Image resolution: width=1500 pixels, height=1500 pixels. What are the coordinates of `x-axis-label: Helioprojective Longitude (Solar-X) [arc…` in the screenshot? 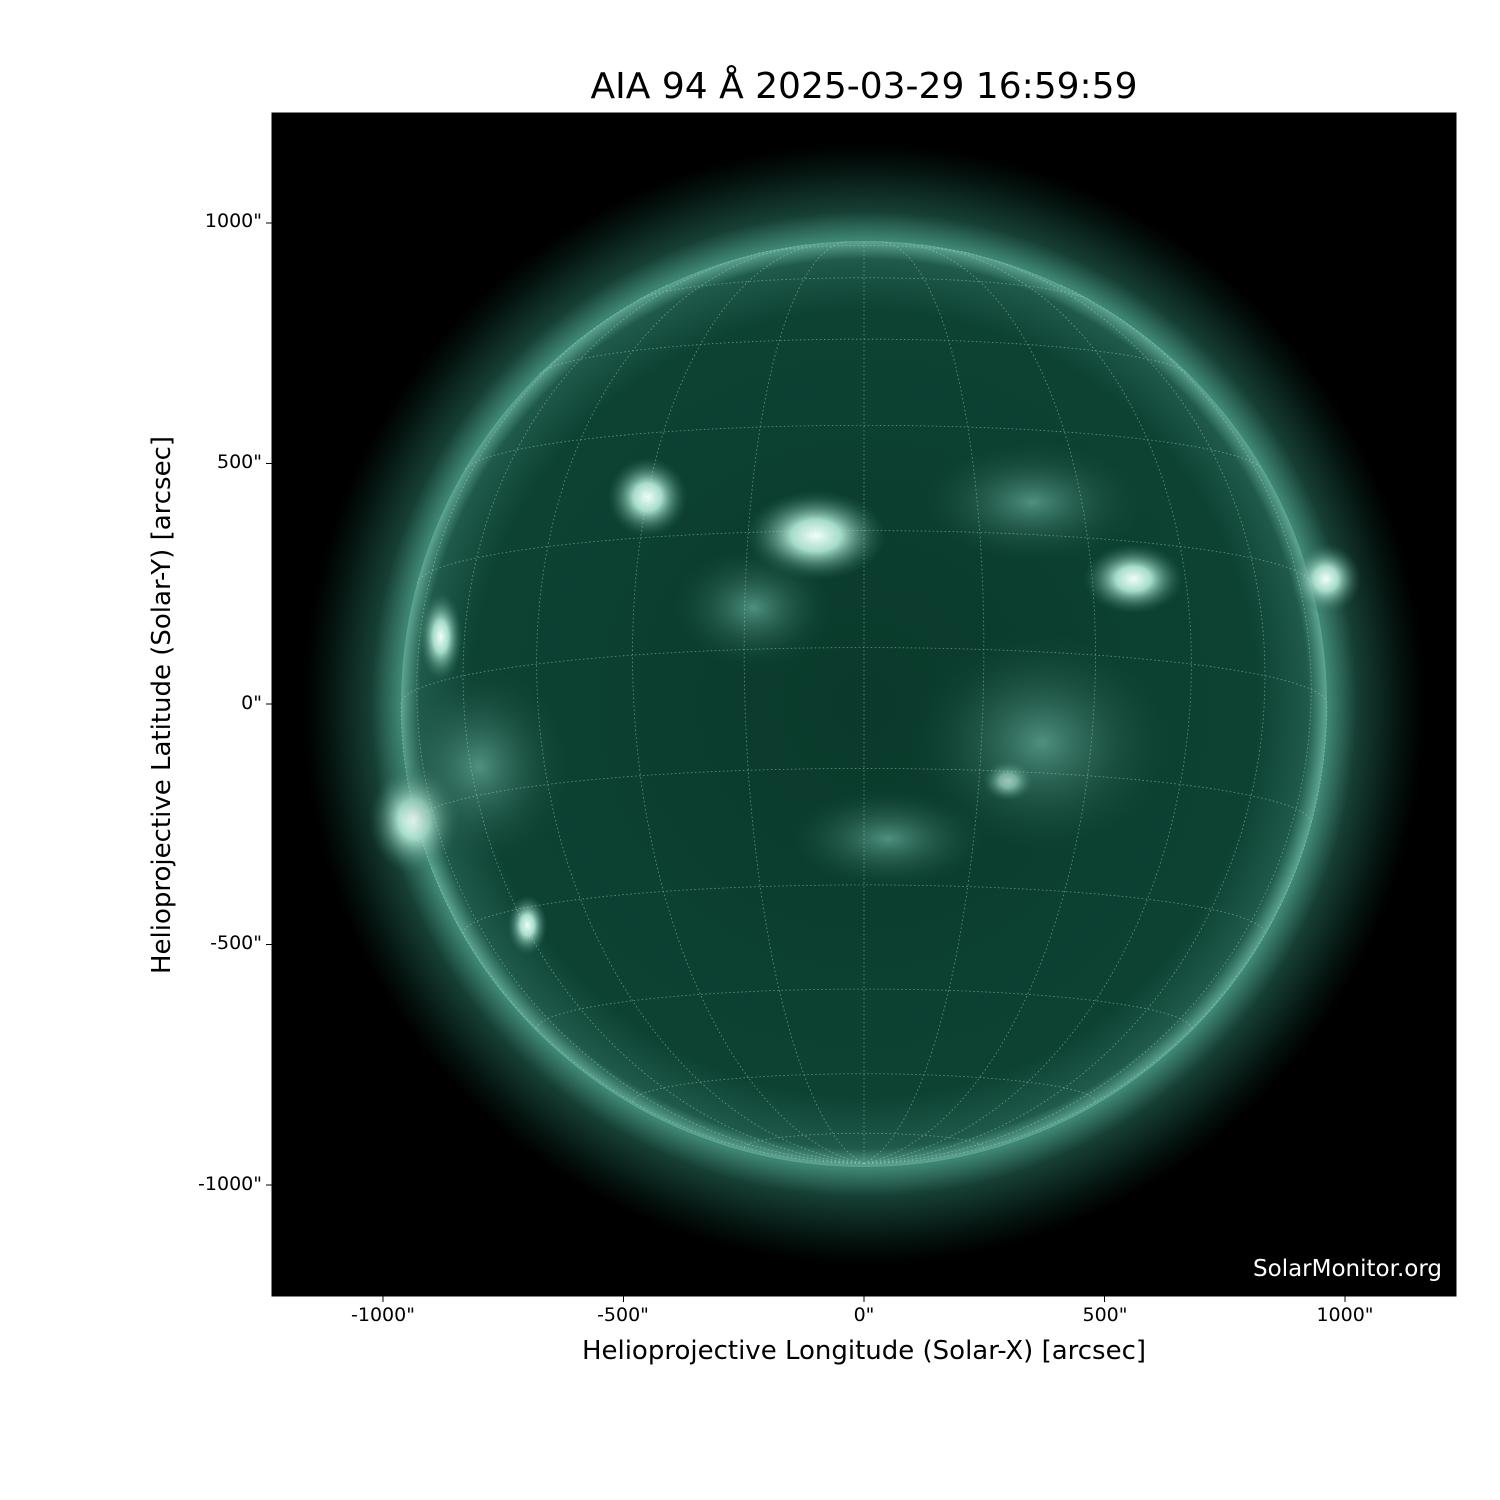 It's located at (864, 1351).